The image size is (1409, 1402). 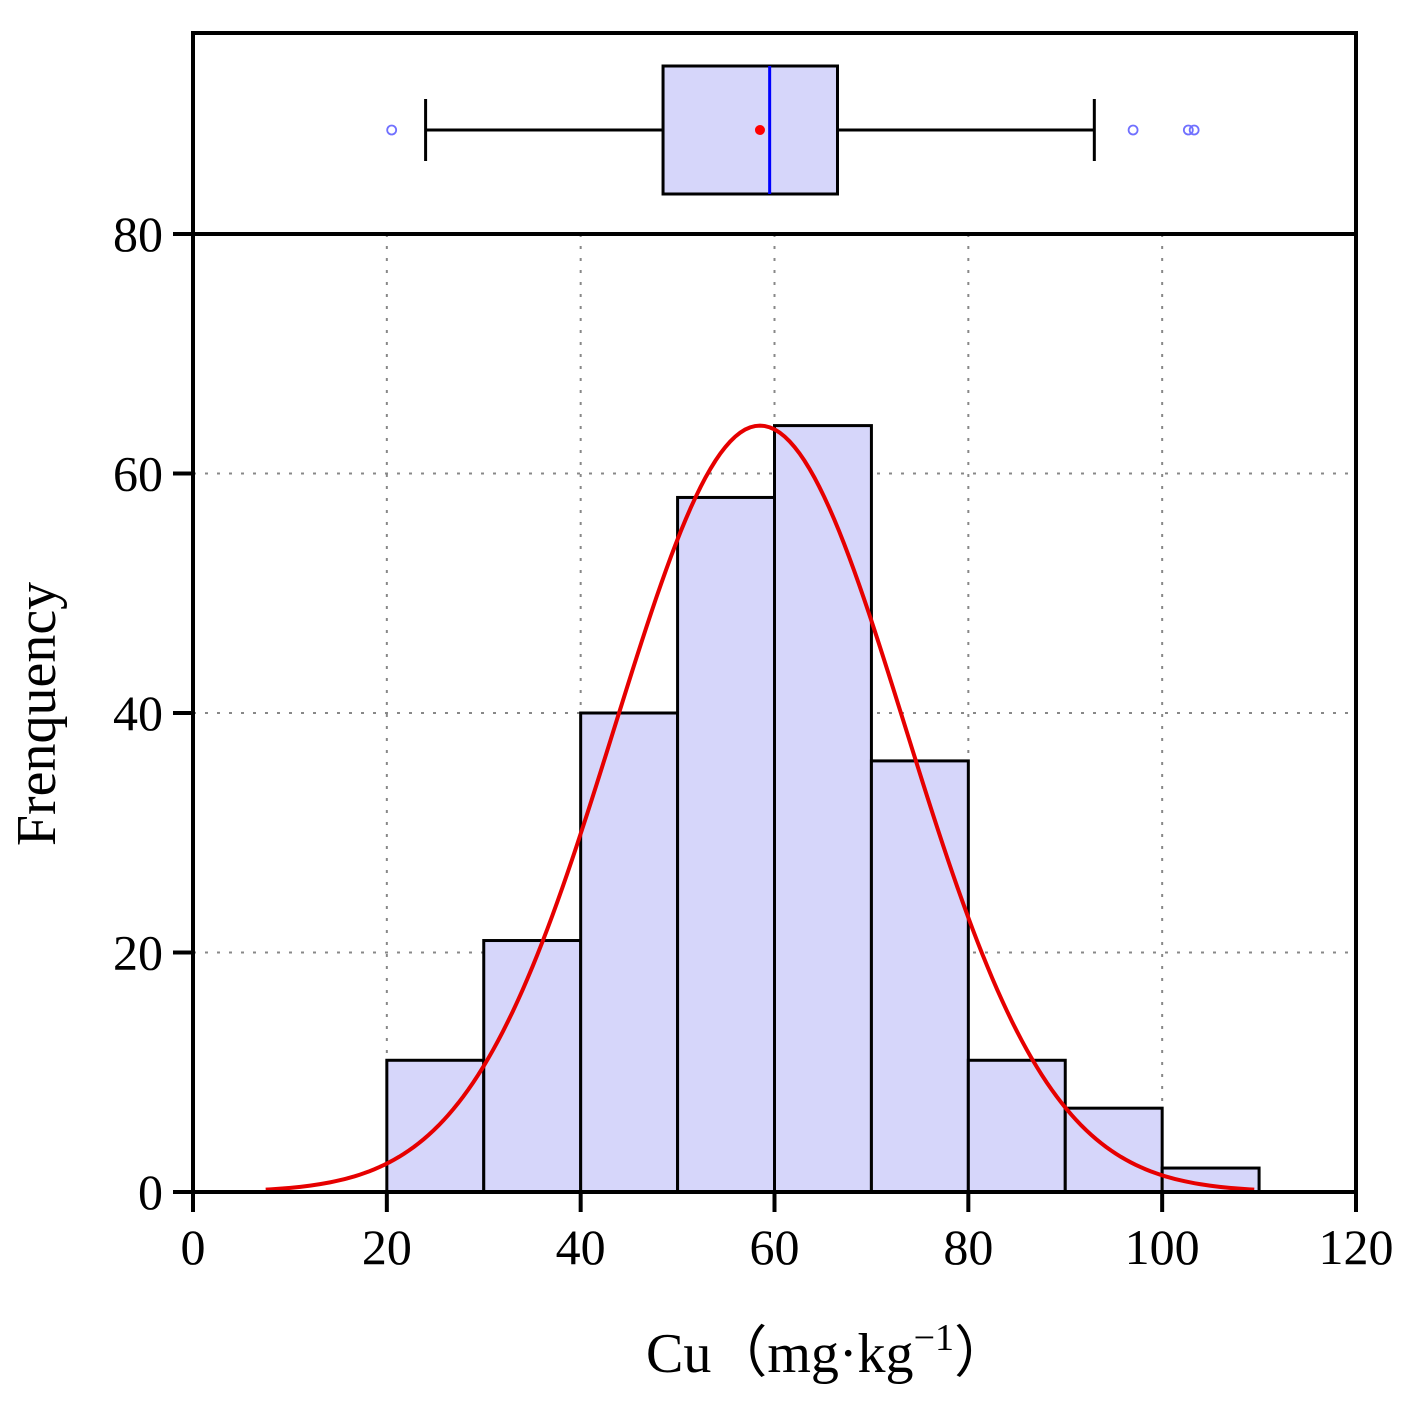 I want to click on boxplot-mean-marker, so click(x=759, y=130).